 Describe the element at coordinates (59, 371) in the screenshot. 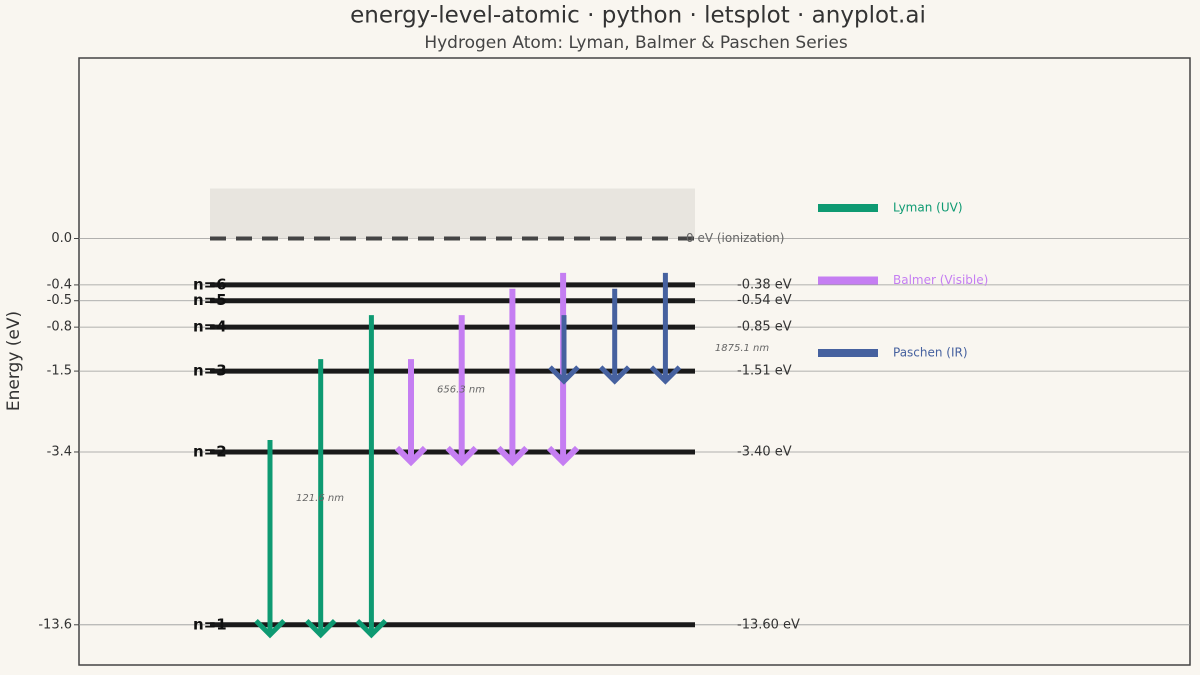

I see `y-tick-label: -1.5` at that location.